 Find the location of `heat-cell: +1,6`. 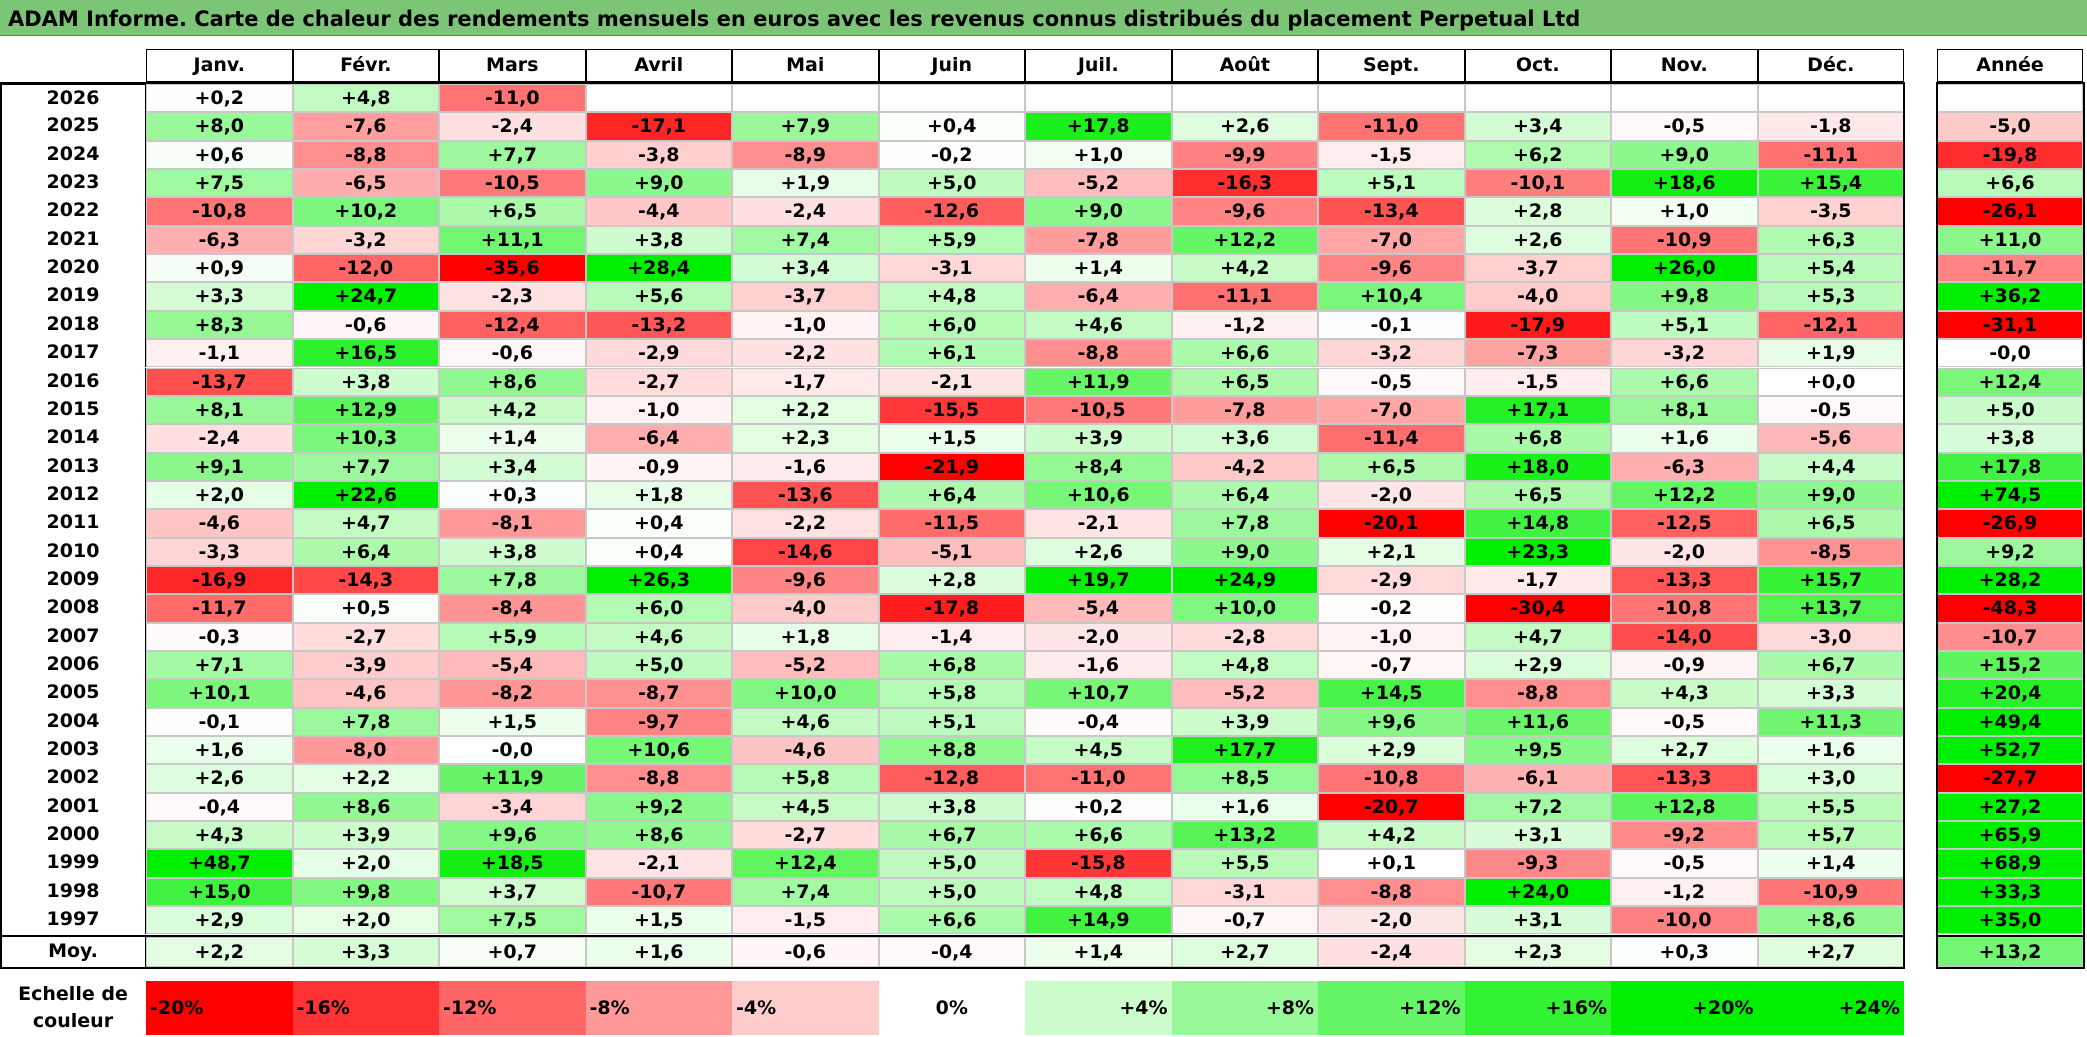

heat-cell: +1,6 is located at coordinates (219, 750).